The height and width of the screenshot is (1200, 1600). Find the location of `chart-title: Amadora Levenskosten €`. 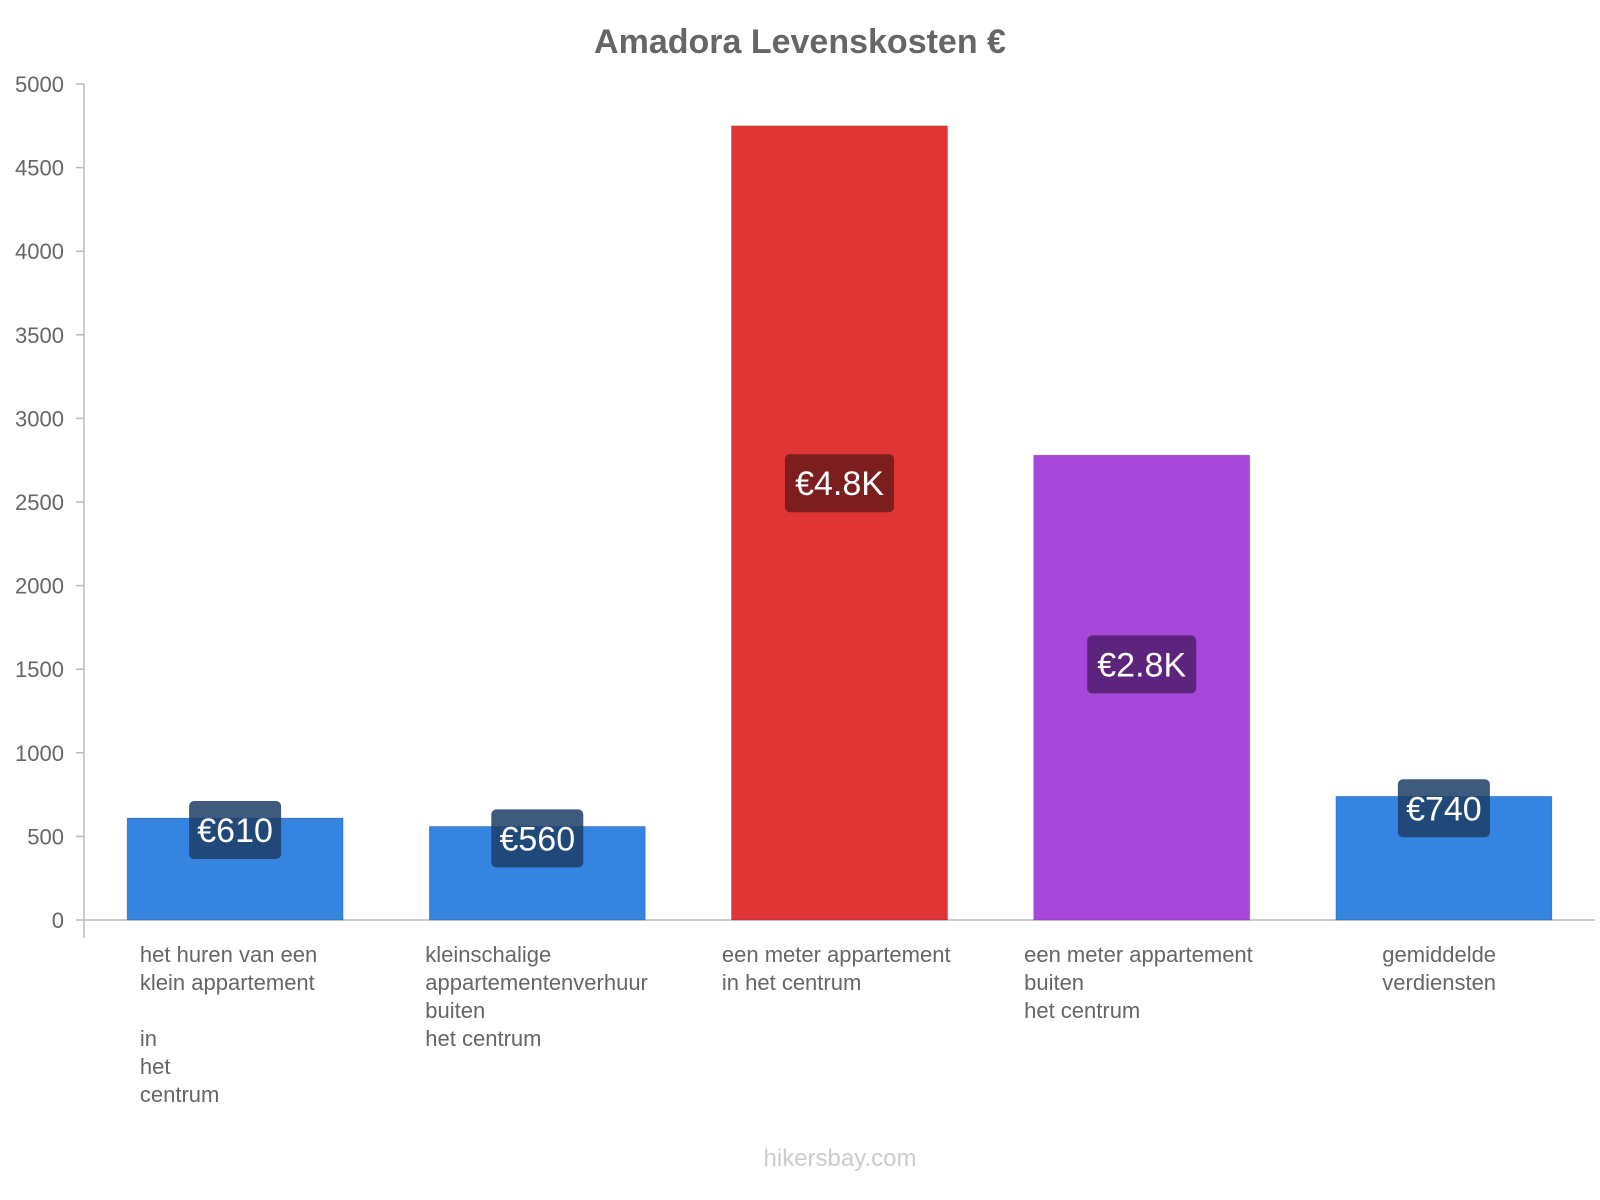

chart-title: Amadora Levenskosten € is located at coordinates (800, 42).